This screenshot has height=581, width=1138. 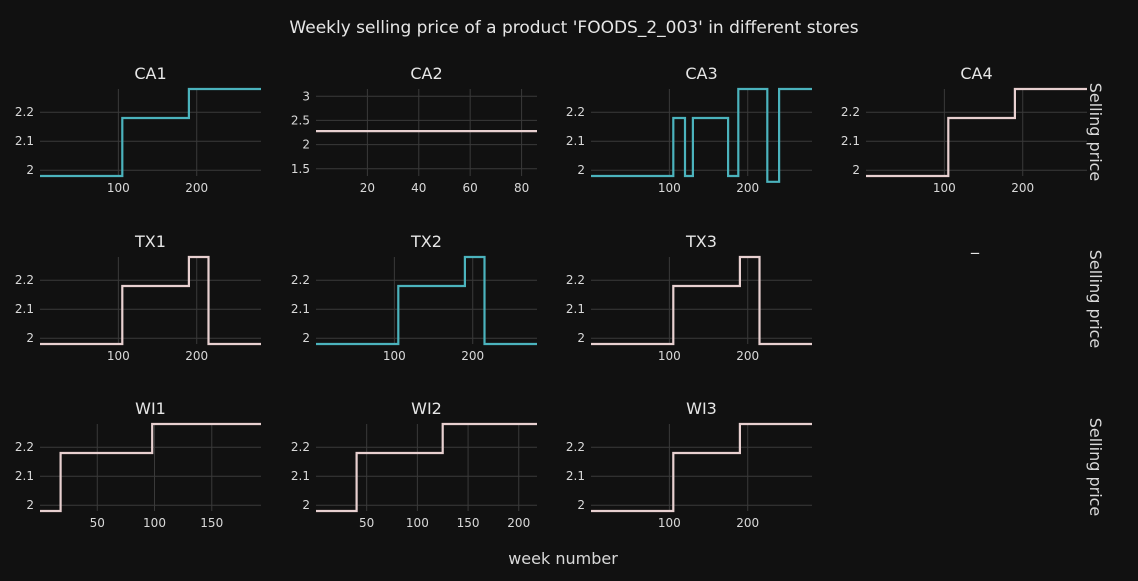 What do you see at coordinates (426, 73) in the screenshot?
I see `panel-title-ca2: CA2` at bounding box center [426, 73].